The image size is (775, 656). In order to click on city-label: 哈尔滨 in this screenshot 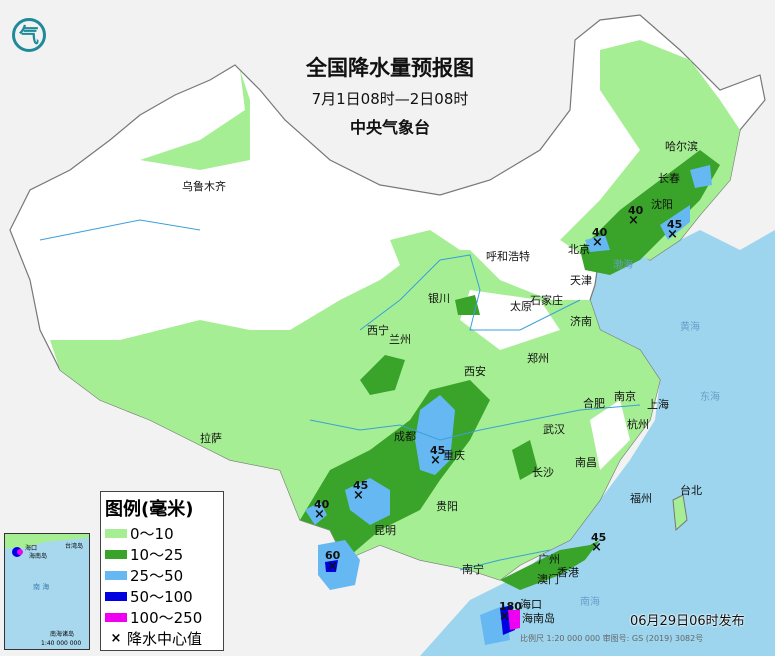, I will do `click(681, 146)`.